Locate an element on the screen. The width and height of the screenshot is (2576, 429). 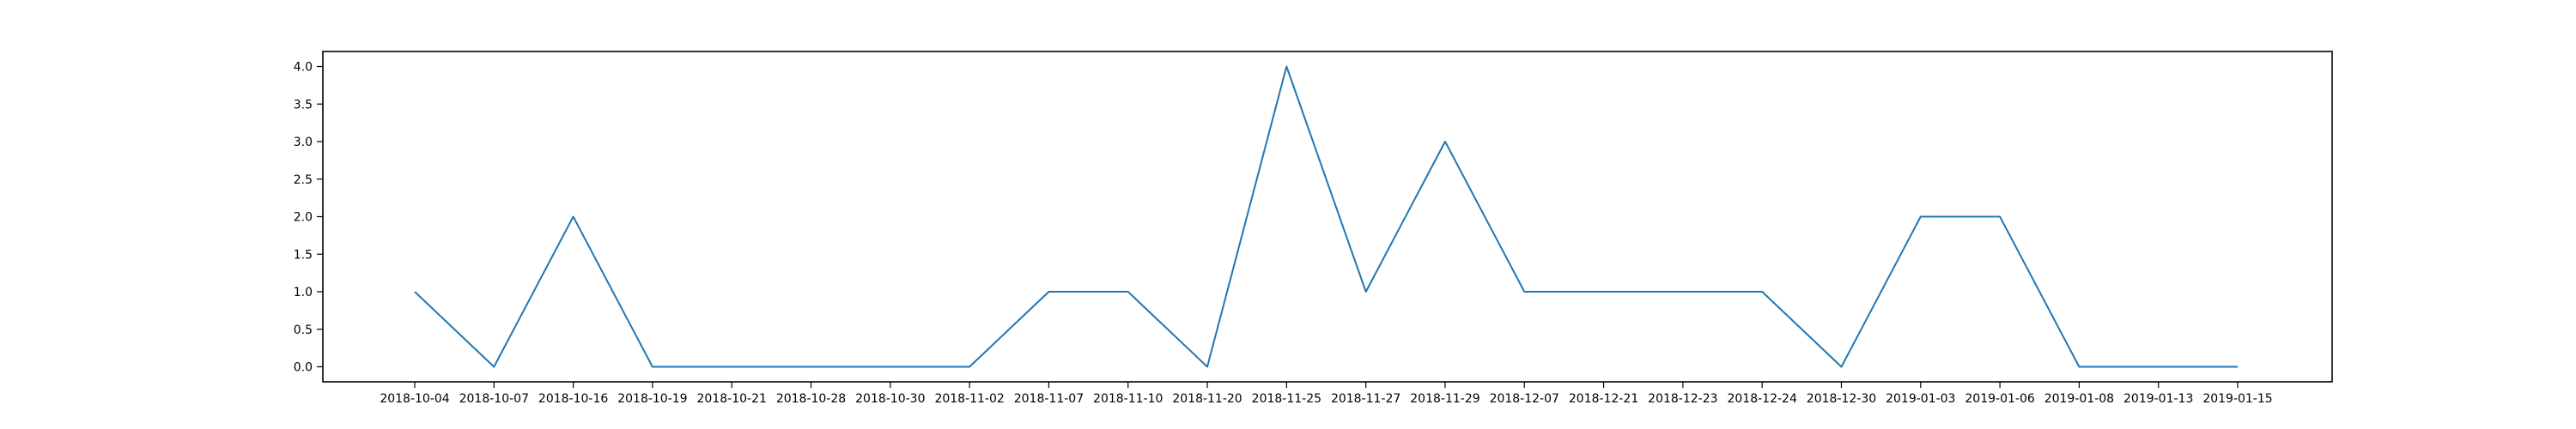
y-tick-label: 2.5 is located at coordinates (303, 180).